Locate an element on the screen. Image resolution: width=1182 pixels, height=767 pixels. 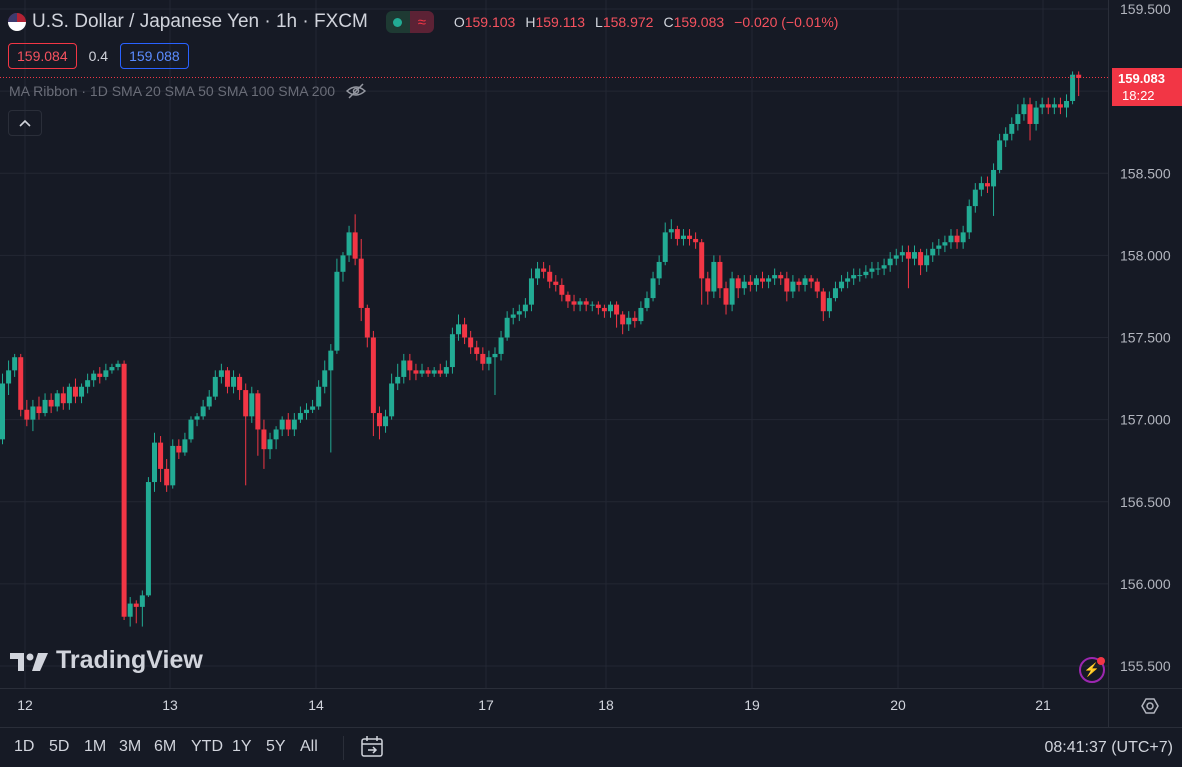
collapse-legend-button is located at coordinates (25, 123).